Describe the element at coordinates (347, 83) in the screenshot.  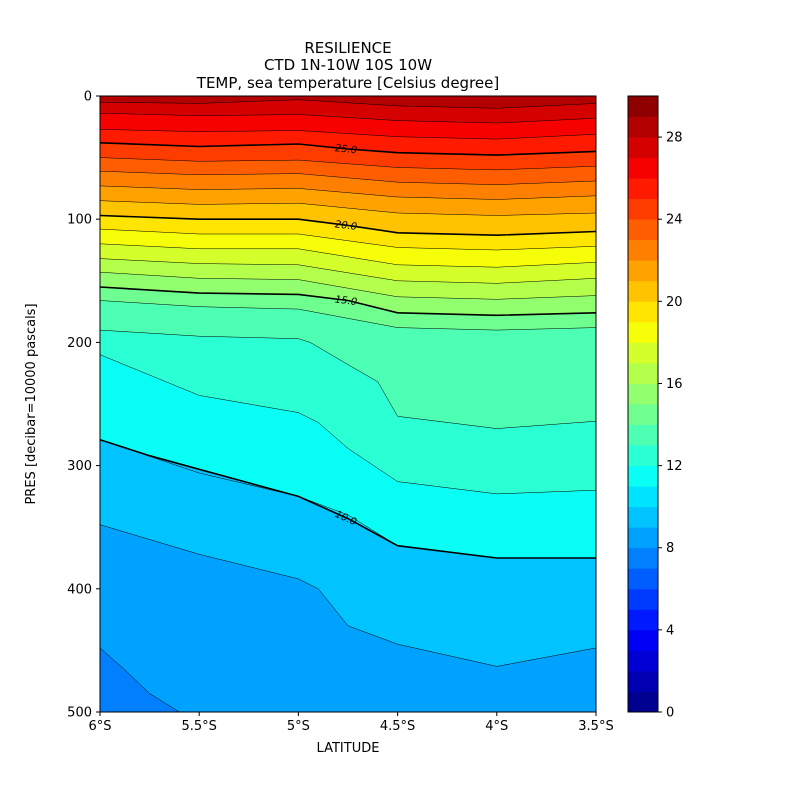
I see `title-line-3: TEMP, sea temperature [Celsius degree]` at that location.